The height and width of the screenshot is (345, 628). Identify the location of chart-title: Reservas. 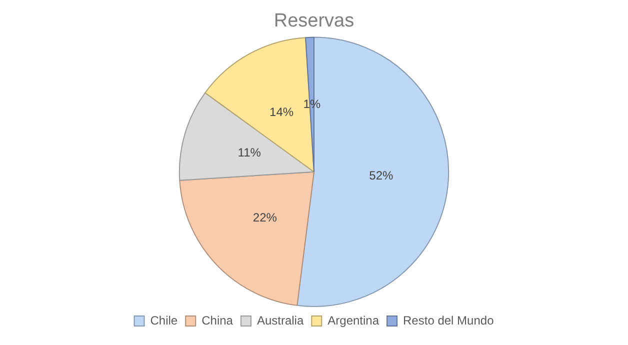
(314, 21).